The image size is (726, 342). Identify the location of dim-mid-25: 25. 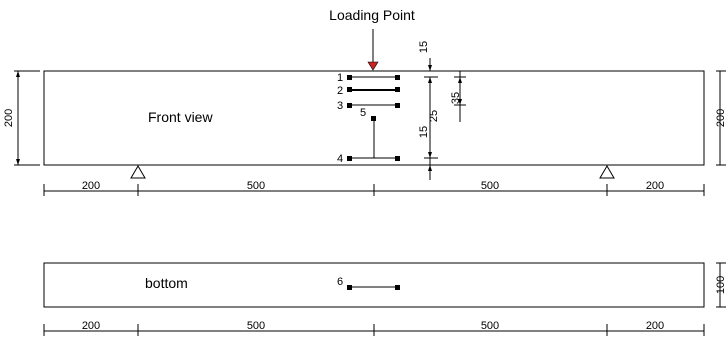
(434, 116).